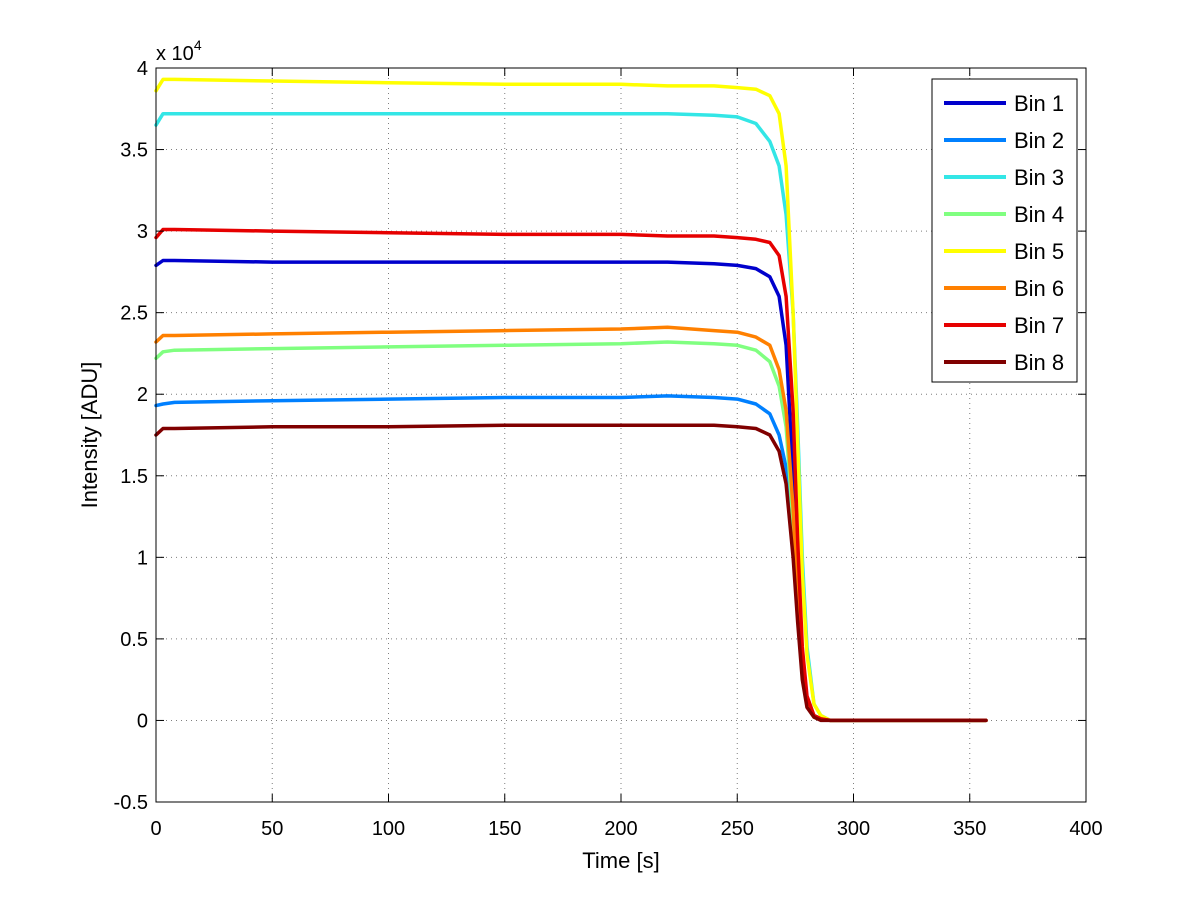  Describe the element at coordinates (1039, 214) in the screenshot. I see `legend-label-bin-4: Bin 4` at that location.